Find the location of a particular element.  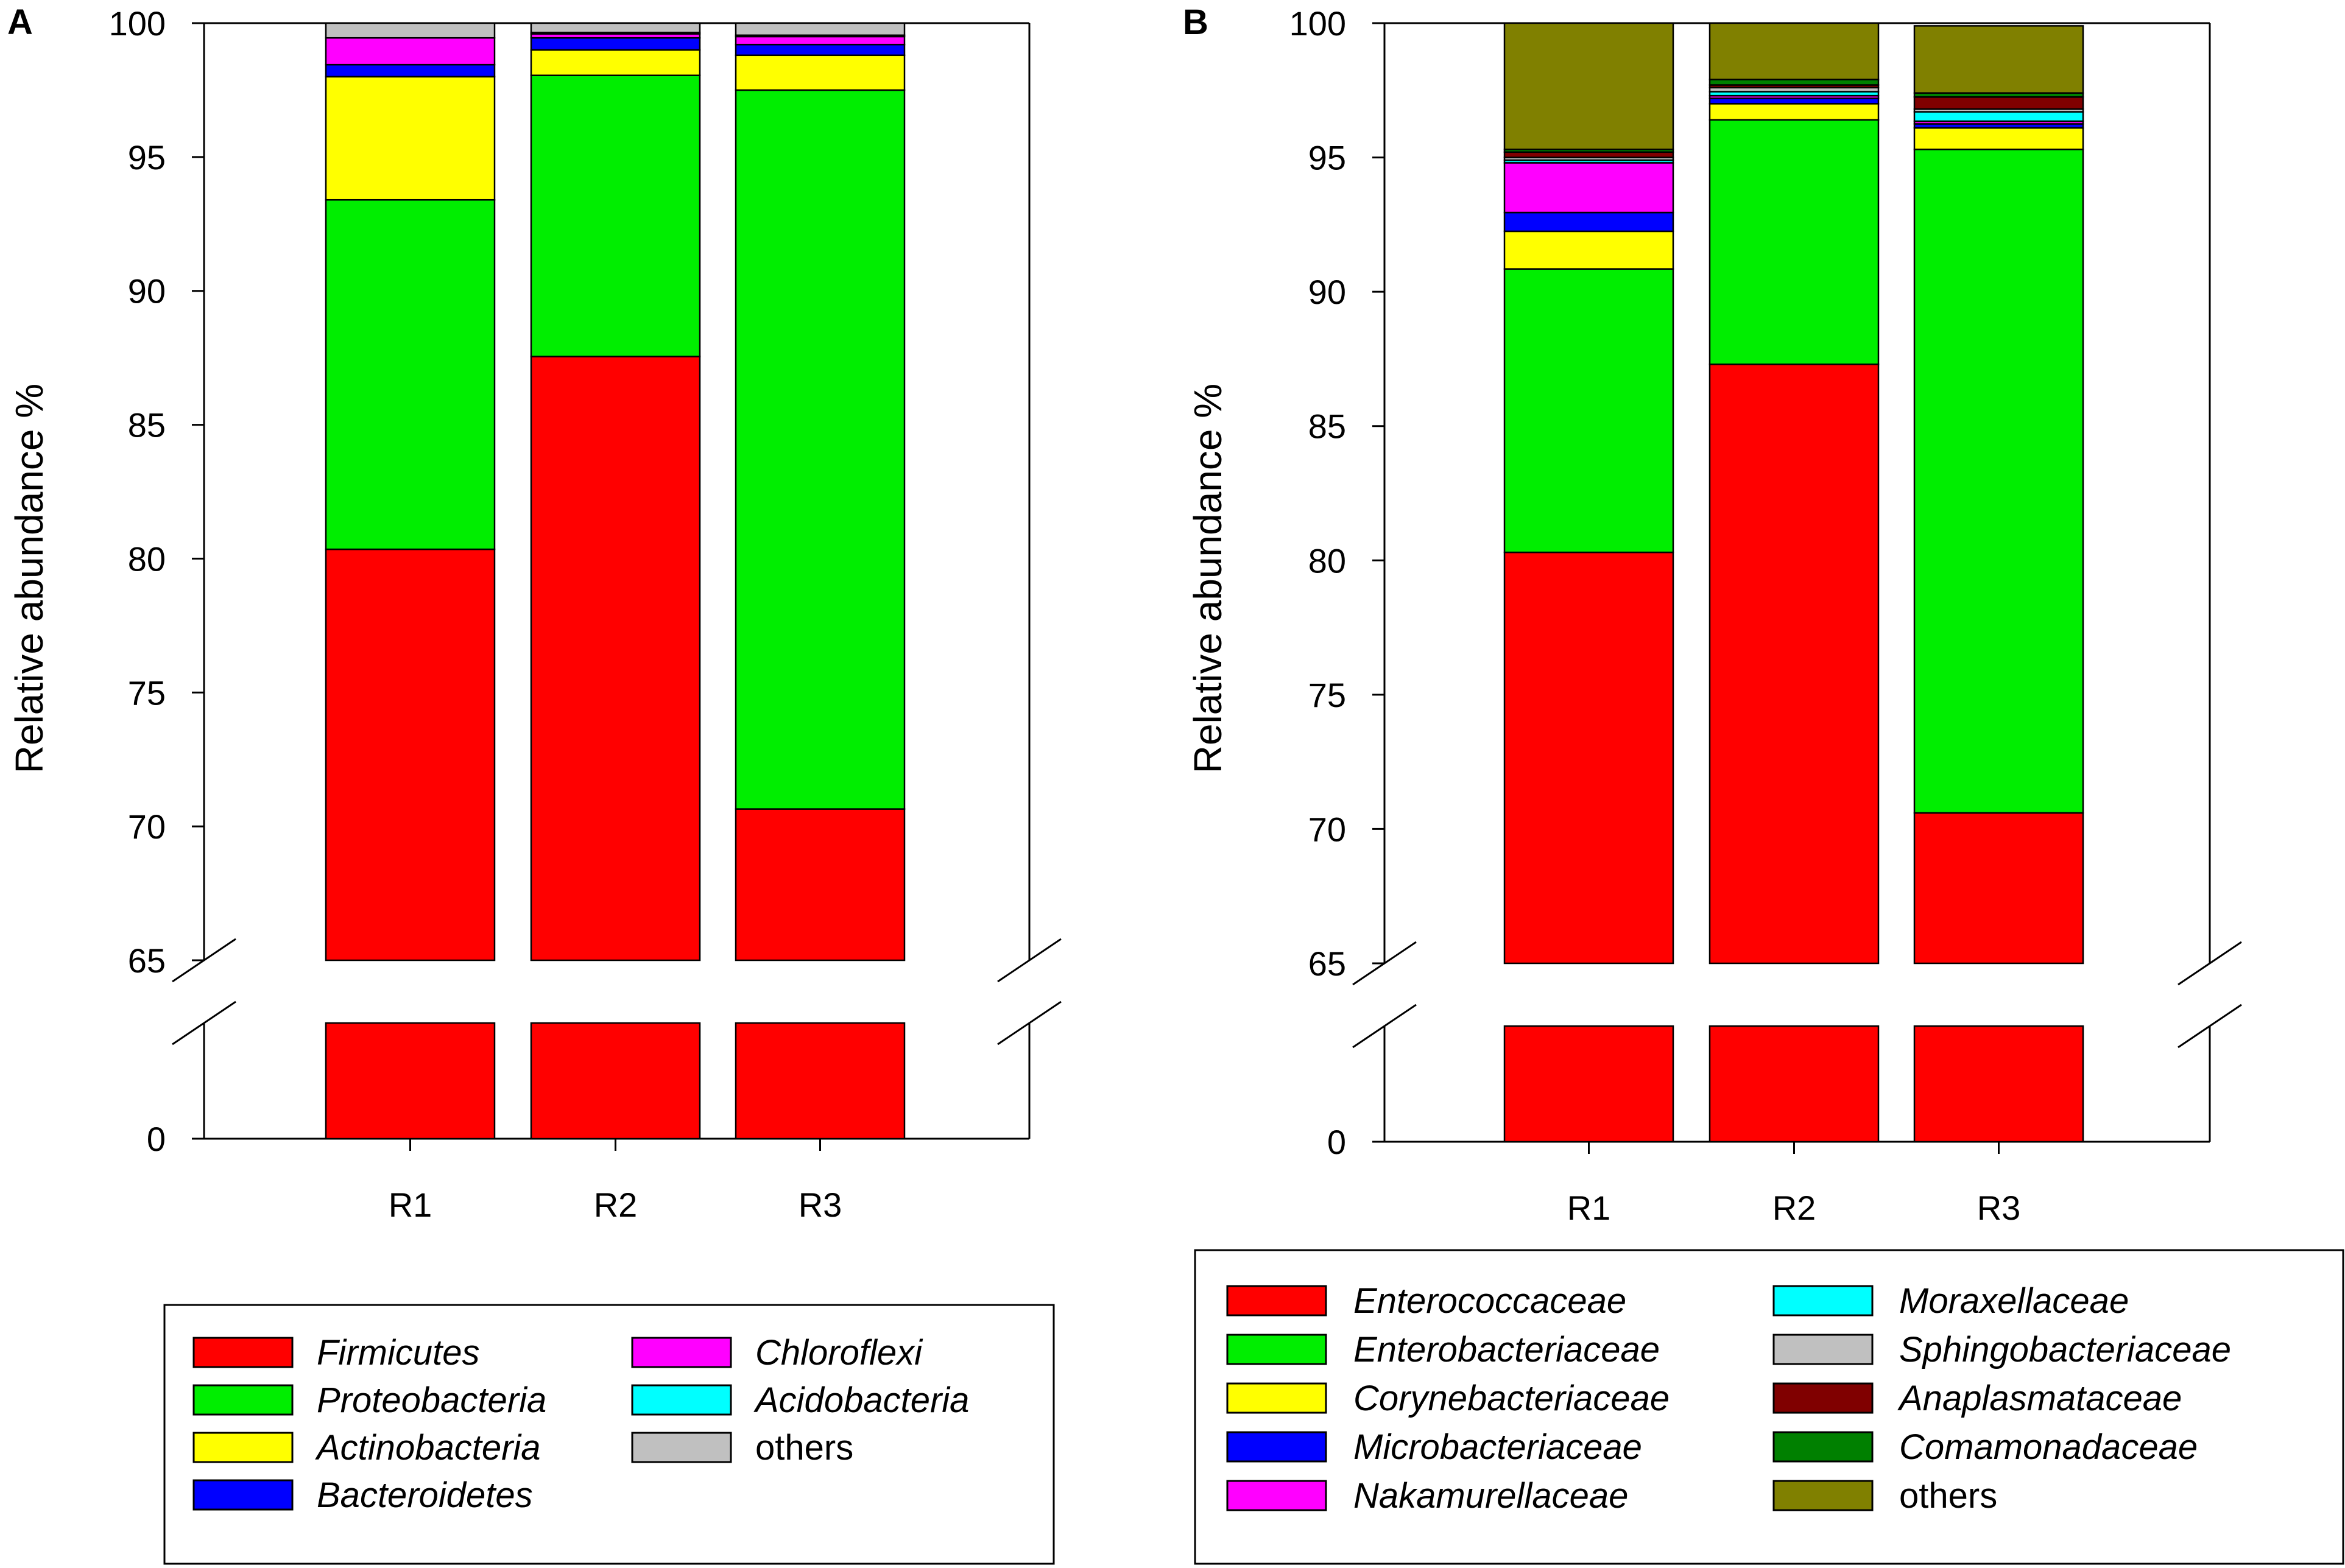

bar-segment-r3-enterobacteriaceae is located at coordinates (1999, 482).